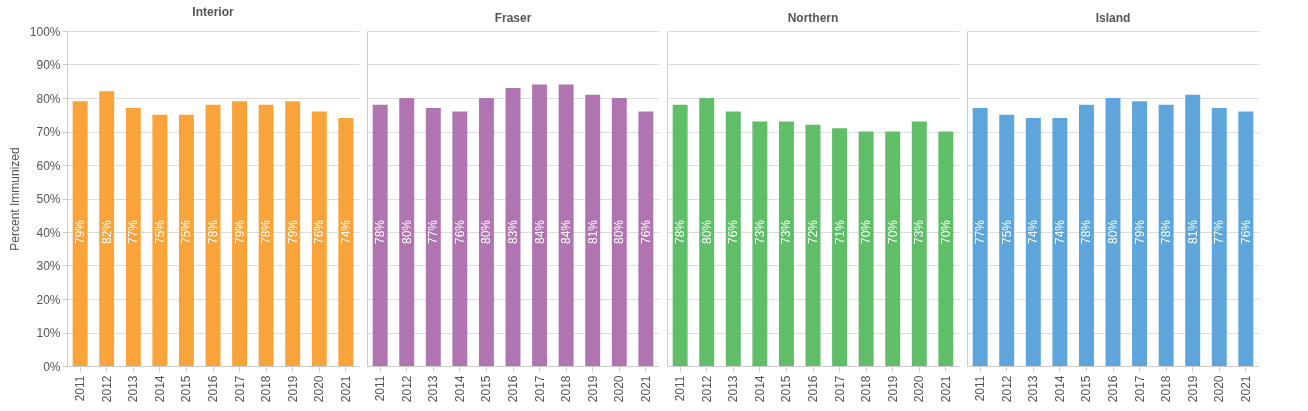 The image size is (1308, 411). What do you see at coordinates (213, 12) in the screenshot?
I see `chart-title: Interior` at bounding box center [213, 12].